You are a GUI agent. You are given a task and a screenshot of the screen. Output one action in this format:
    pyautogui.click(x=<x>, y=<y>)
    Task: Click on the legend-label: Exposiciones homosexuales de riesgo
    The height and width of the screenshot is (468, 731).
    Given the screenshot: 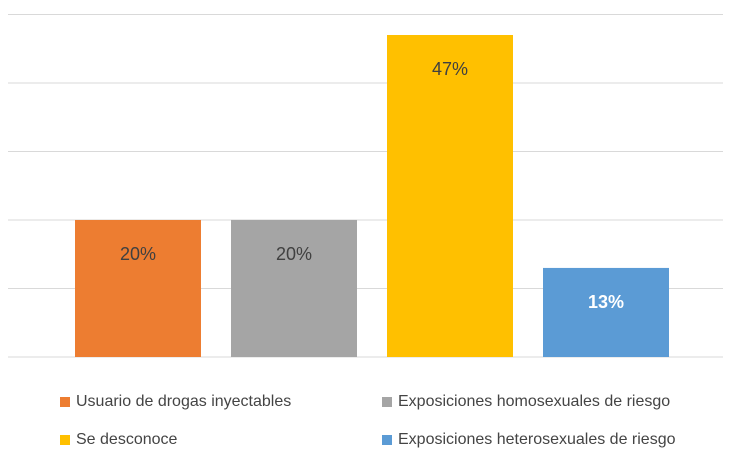 What is the action you would take?
    pyautogui.click(x=534, y=401)
    